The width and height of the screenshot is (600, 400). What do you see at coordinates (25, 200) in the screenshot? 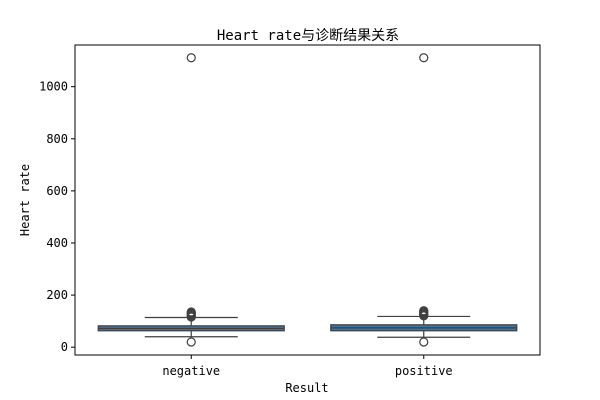
I see `y-axis-label: Heart rate` at bounding box center [25, 200].